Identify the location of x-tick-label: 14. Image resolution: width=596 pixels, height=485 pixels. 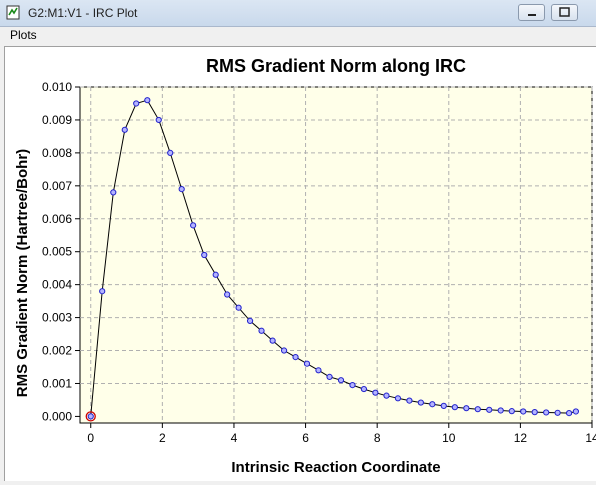
(590, 438).